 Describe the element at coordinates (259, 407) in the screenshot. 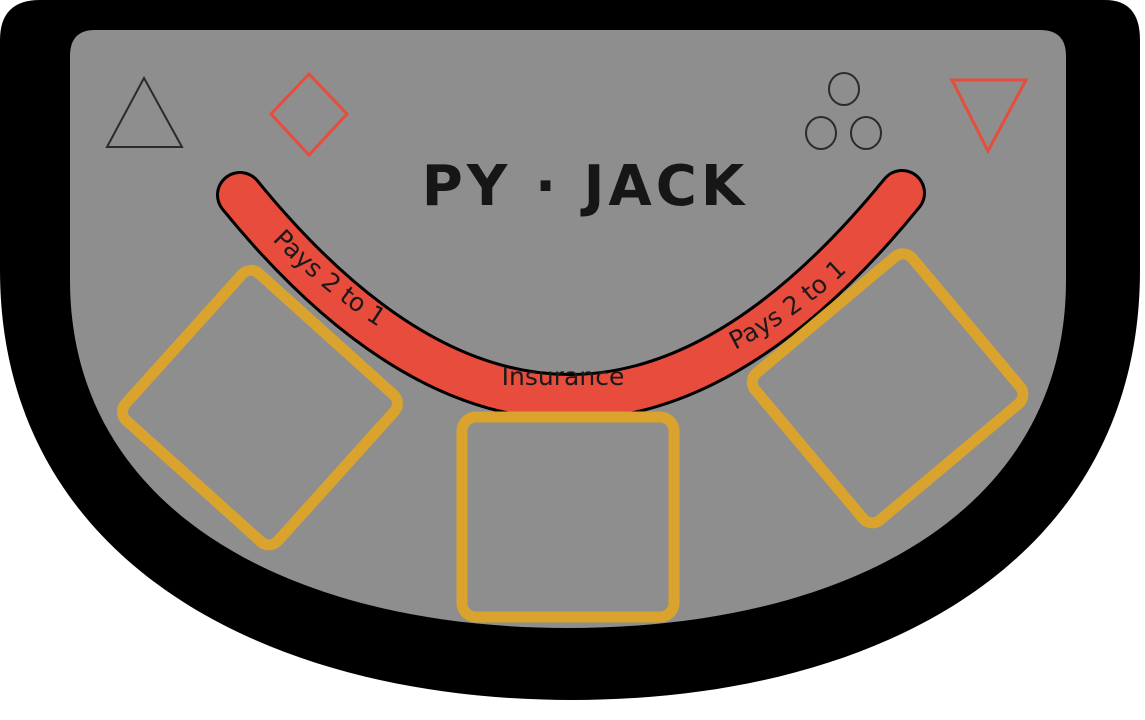

I see `bet-spot-left` at that location.